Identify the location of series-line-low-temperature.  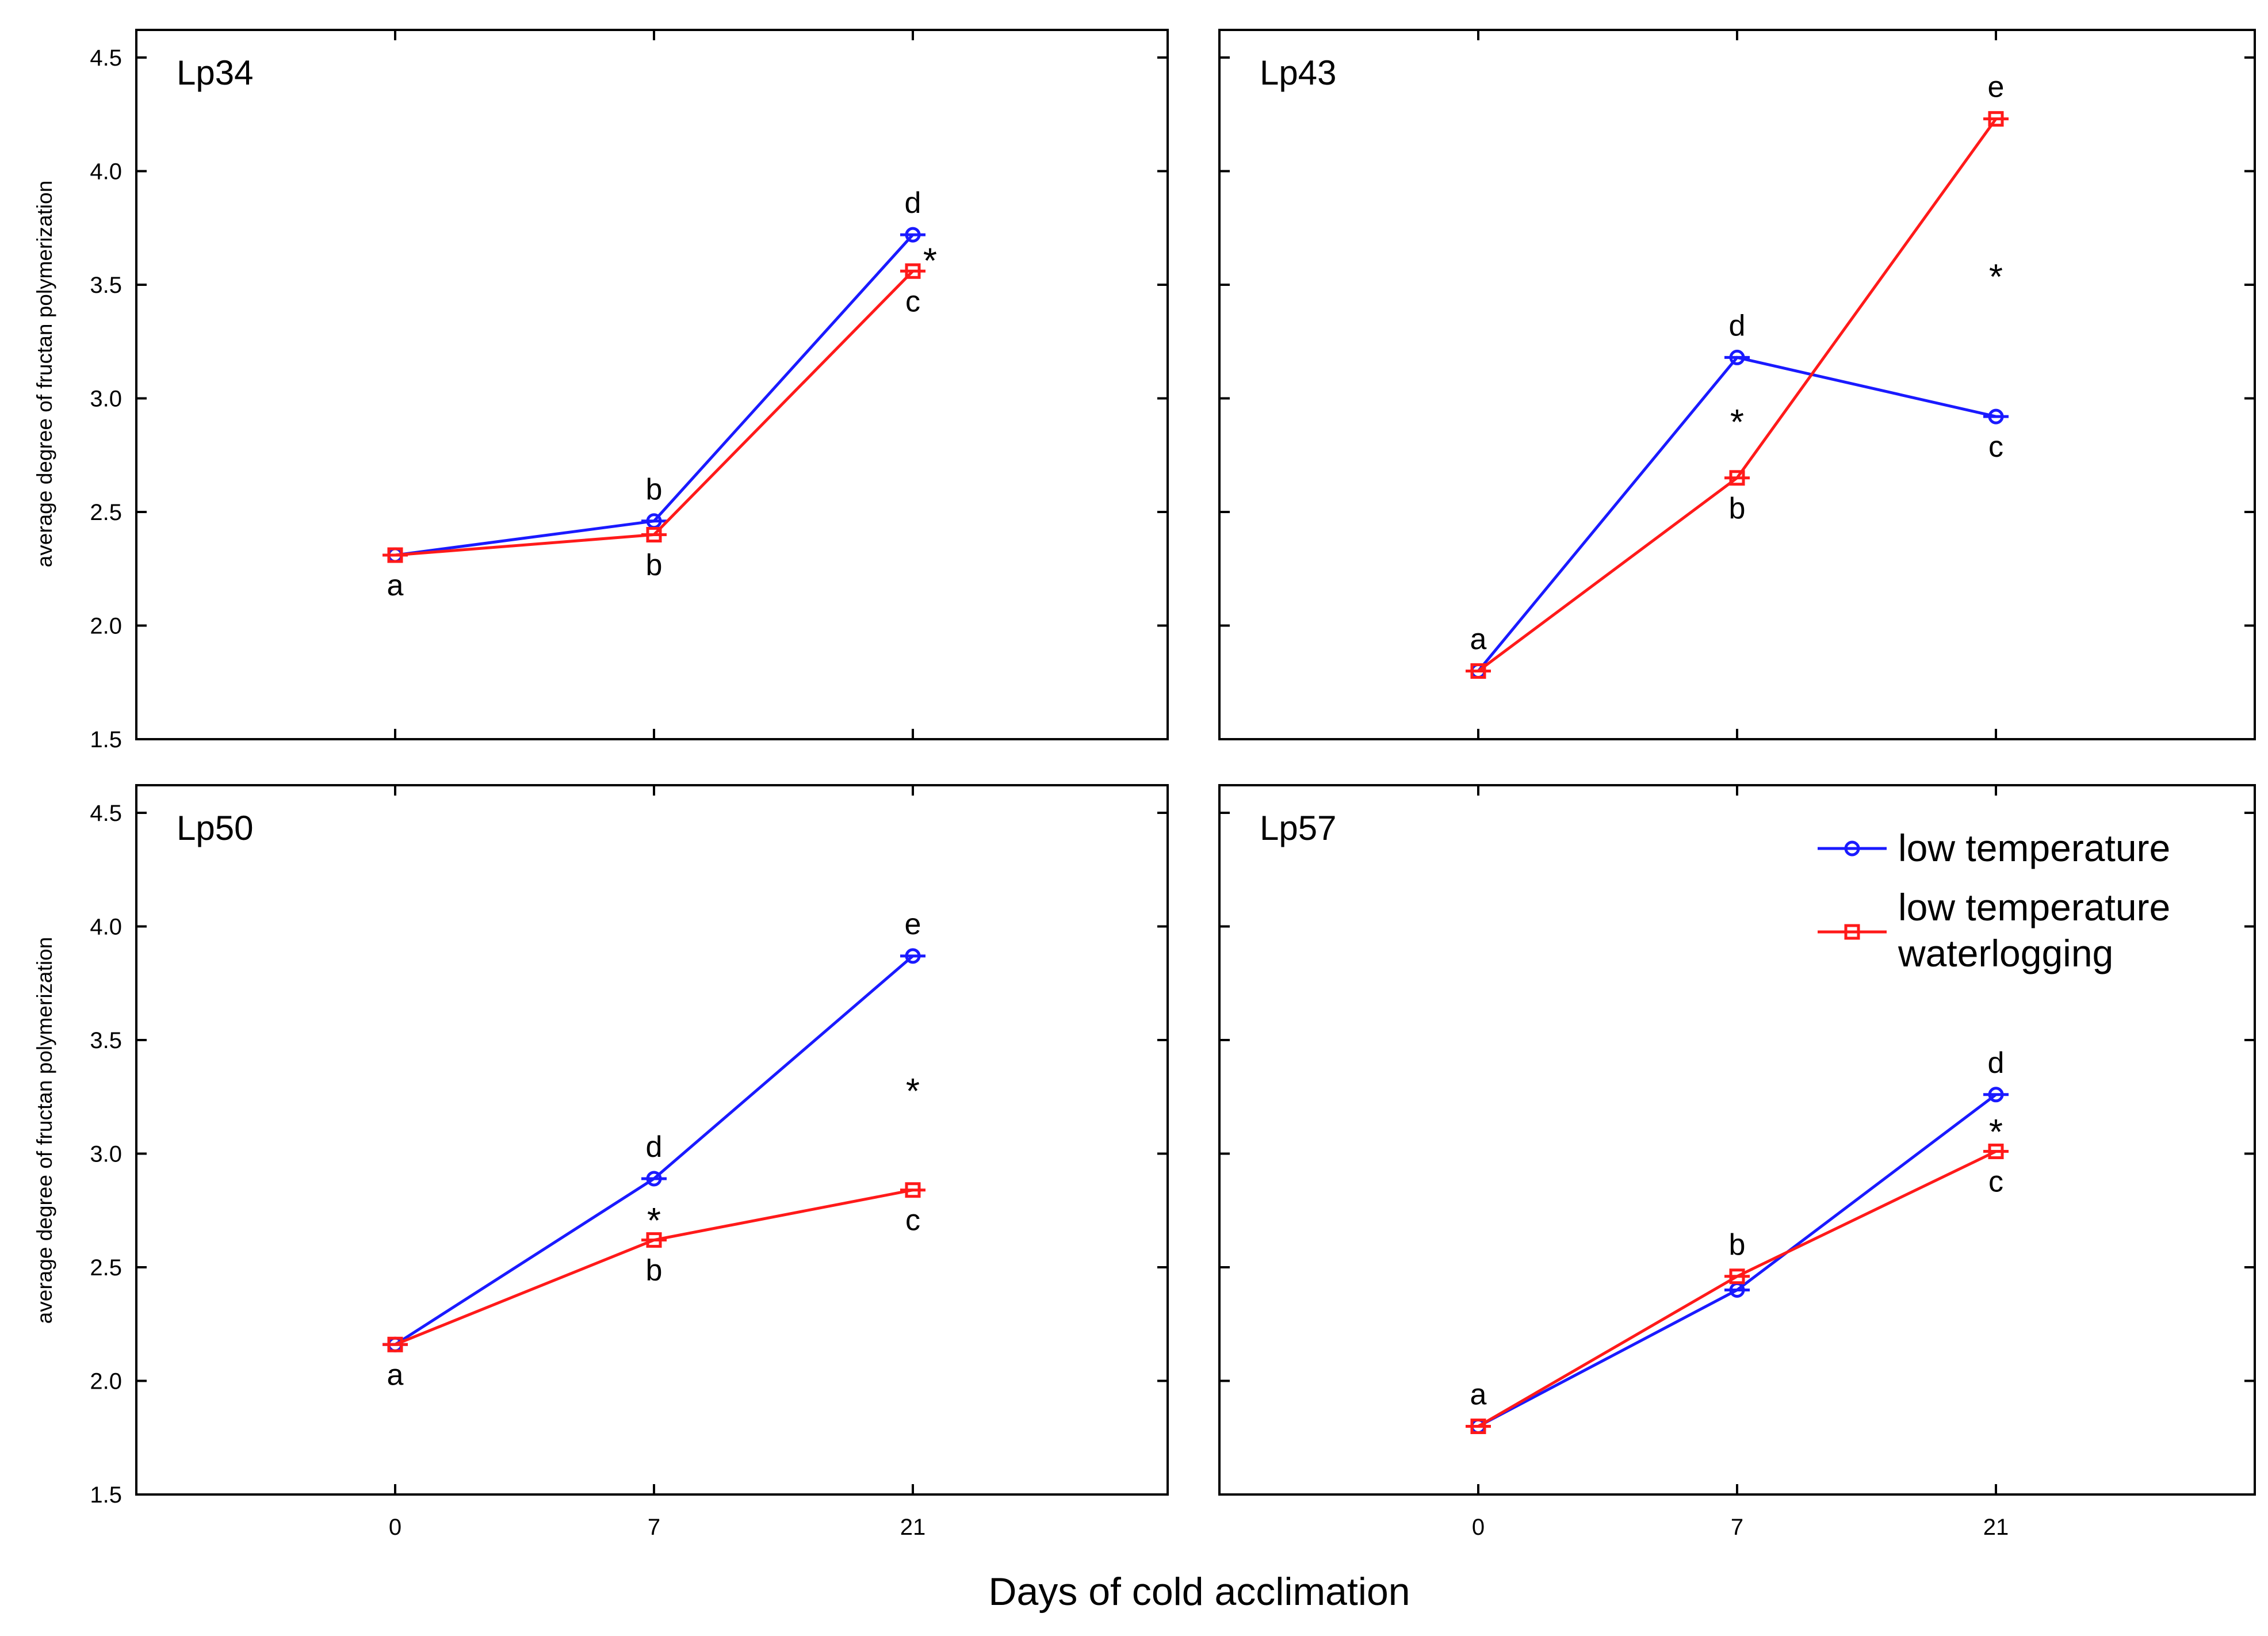
(654, 396).